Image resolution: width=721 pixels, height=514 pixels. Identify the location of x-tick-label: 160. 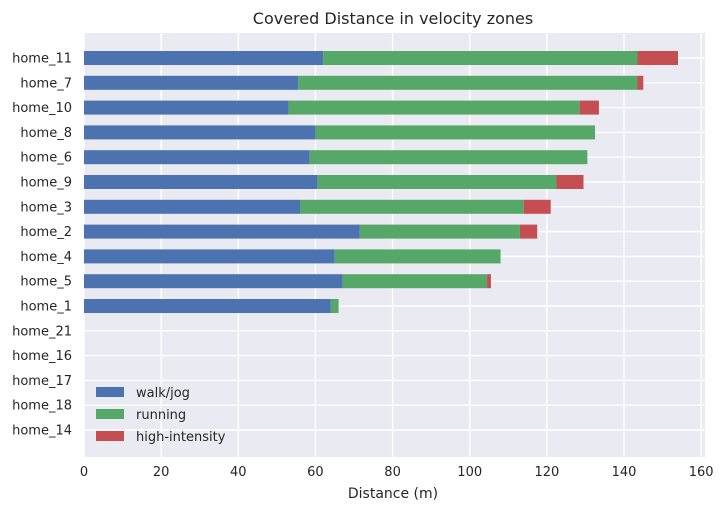
(701, 472).